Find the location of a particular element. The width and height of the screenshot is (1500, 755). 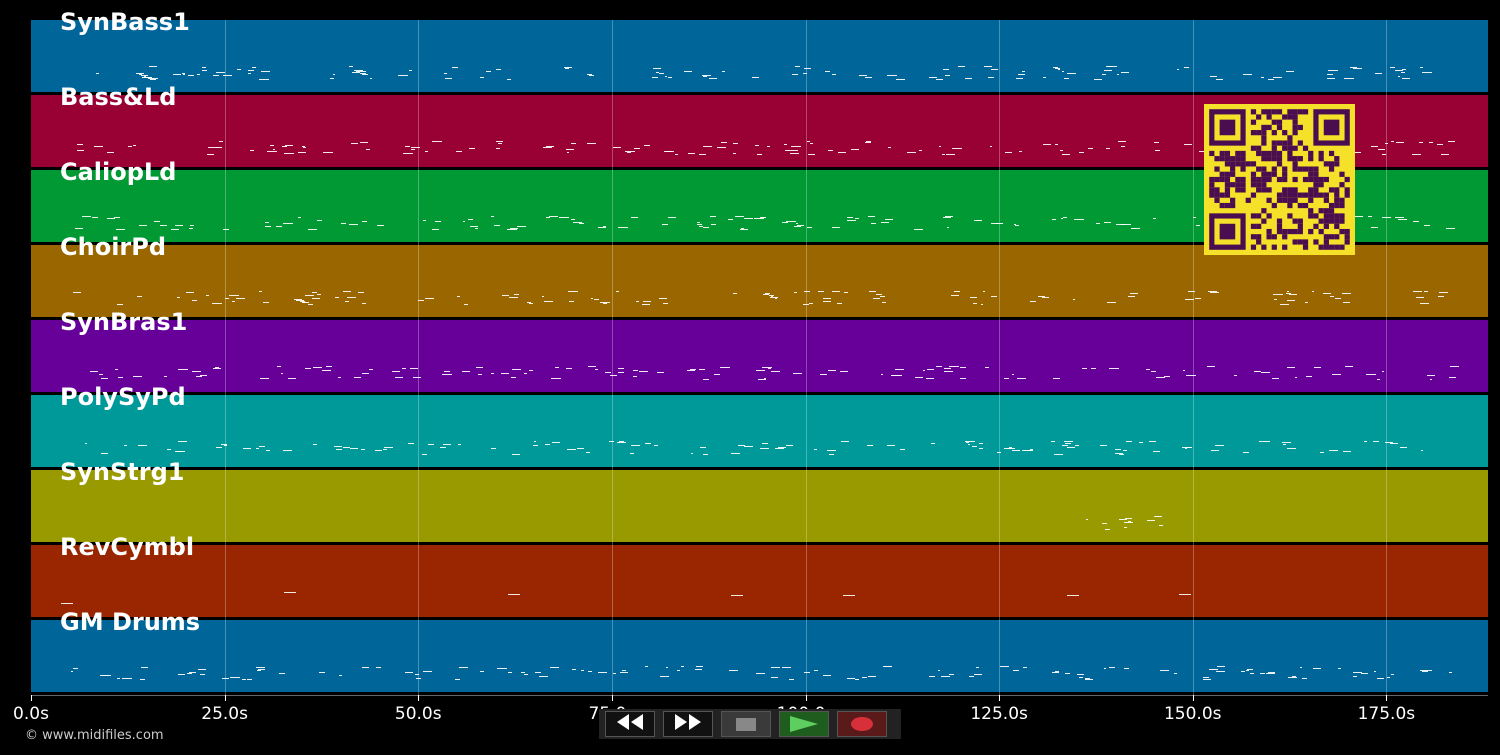

play-button is located at coordinates (804, 724).